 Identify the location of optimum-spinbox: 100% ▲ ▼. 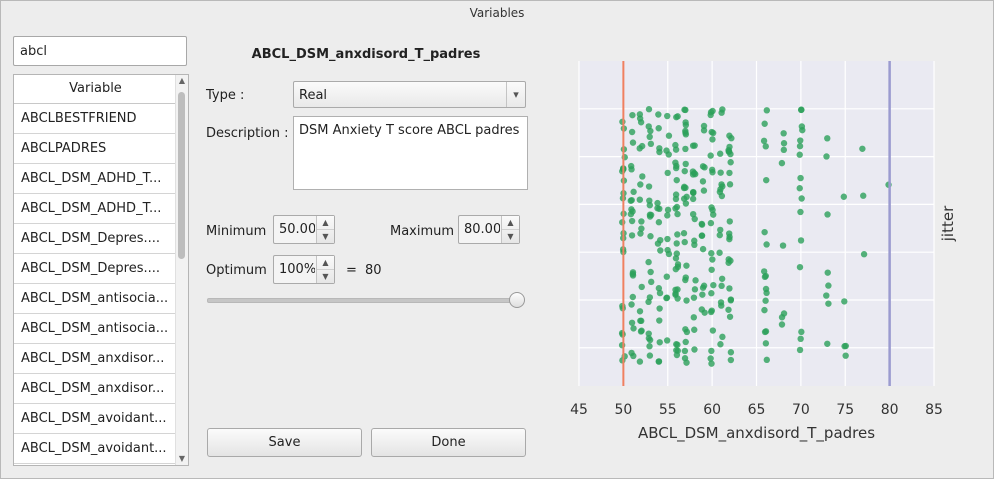
(304, 269).